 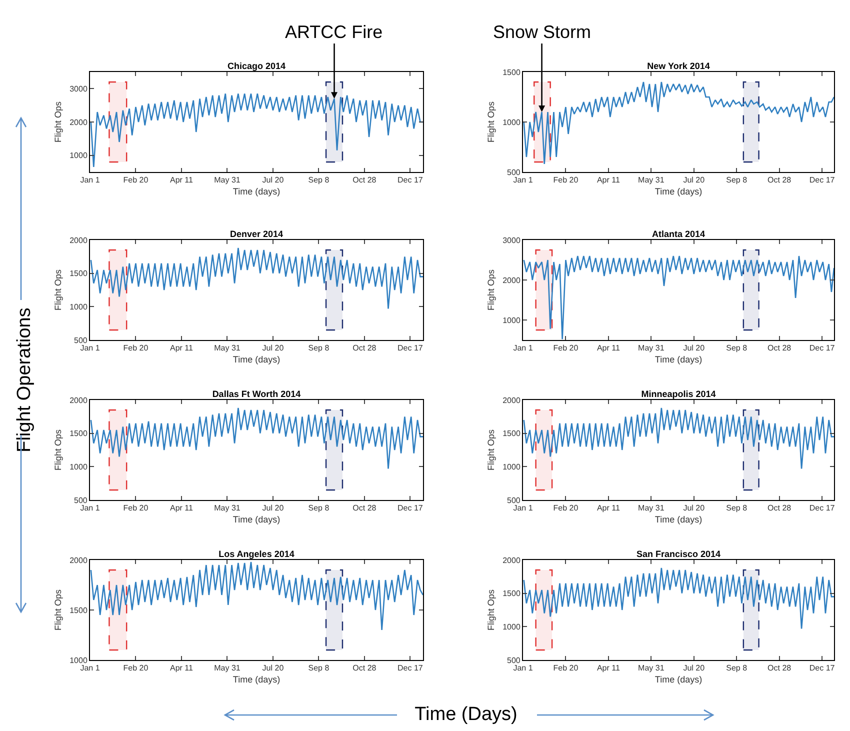 What do you see at coordinates (542, 32) in the screenshot?
I see `annotation: Snow Storm` at bounding box center [542, 32].